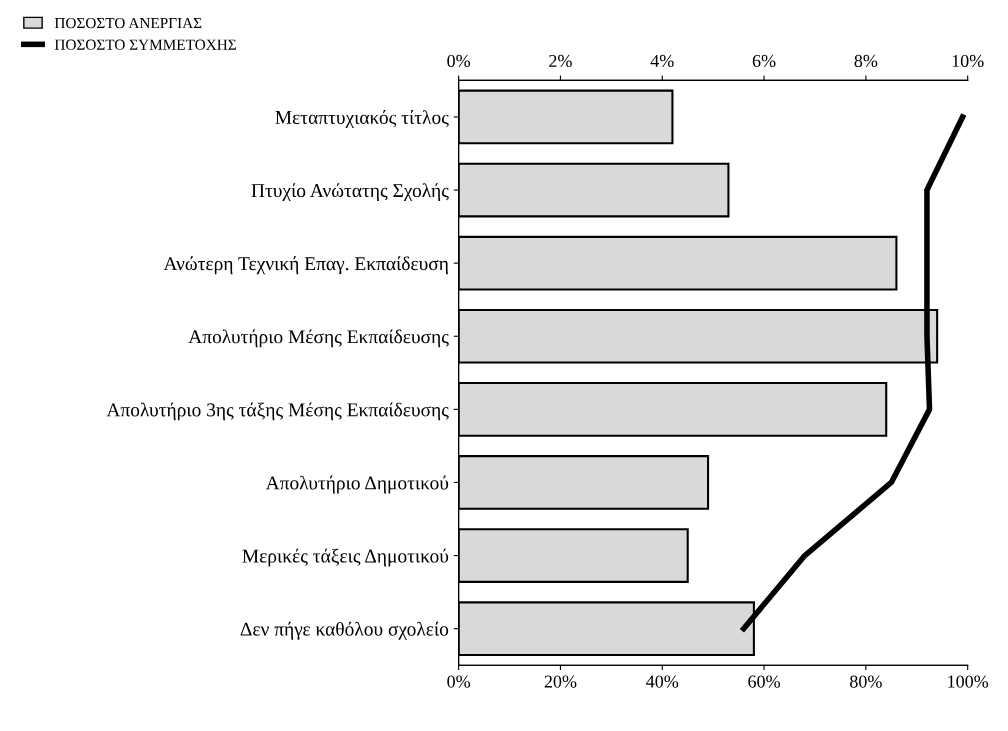 The image size is (1008, 731). Describe the element at coordinates (362, 119) in the screenshot. I see `y-tick-label: Μεταπτυχιακός τίτλος` at that location.